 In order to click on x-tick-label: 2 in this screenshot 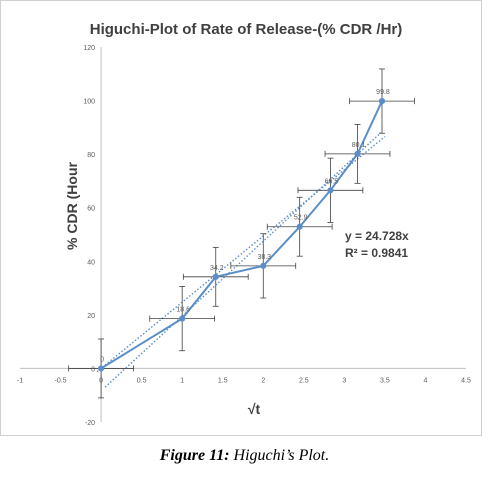, I will do `click(263, 380)`.